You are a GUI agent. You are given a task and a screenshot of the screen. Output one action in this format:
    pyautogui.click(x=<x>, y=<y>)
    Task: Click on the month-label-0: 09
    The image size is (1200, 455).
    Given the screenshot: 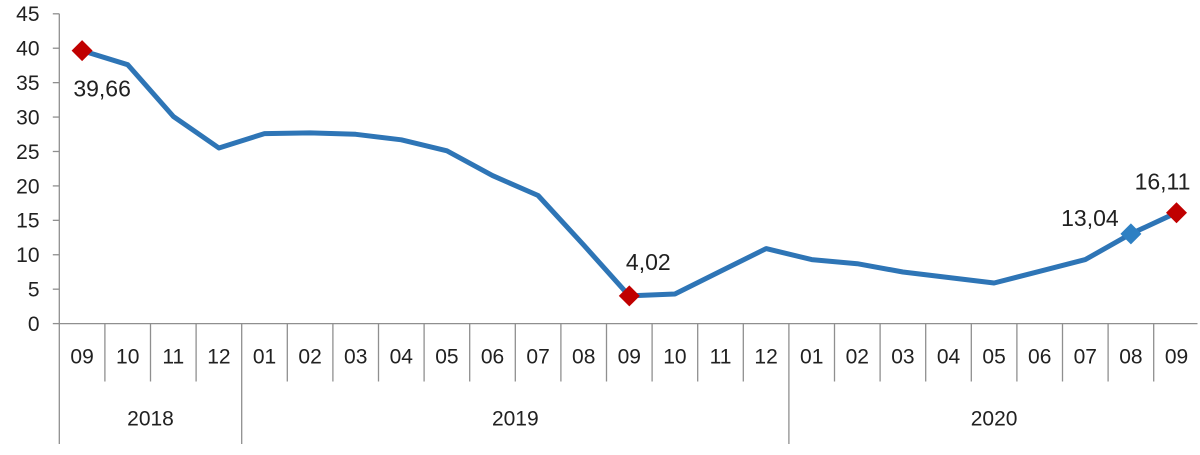 What is the action you would take?
    pyautogui.click(x=81, y=356)
    